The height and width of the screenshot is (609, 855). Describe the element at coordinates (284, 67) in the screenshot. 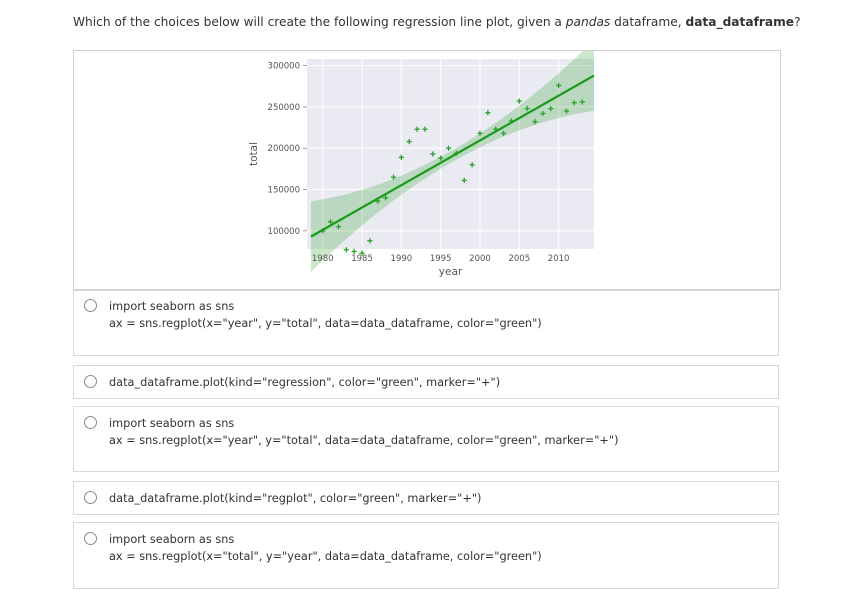

I see `y-tick-label: 300000` at that location.